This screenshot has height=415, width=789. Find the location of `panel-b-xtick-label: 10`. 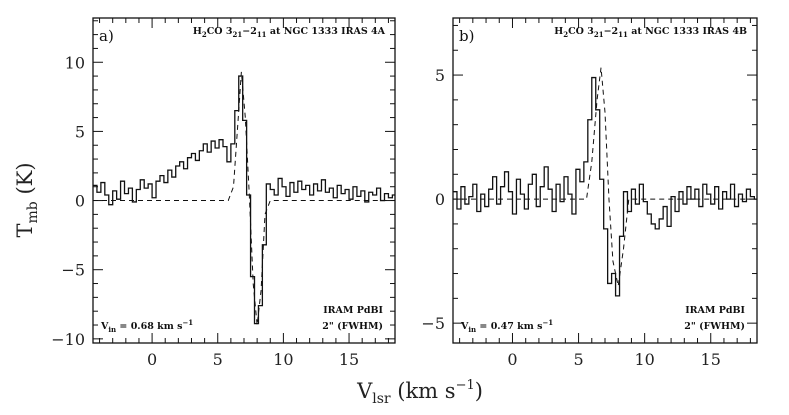

panel-b-xtick-label: 10 is located at coordinates (644, 359).